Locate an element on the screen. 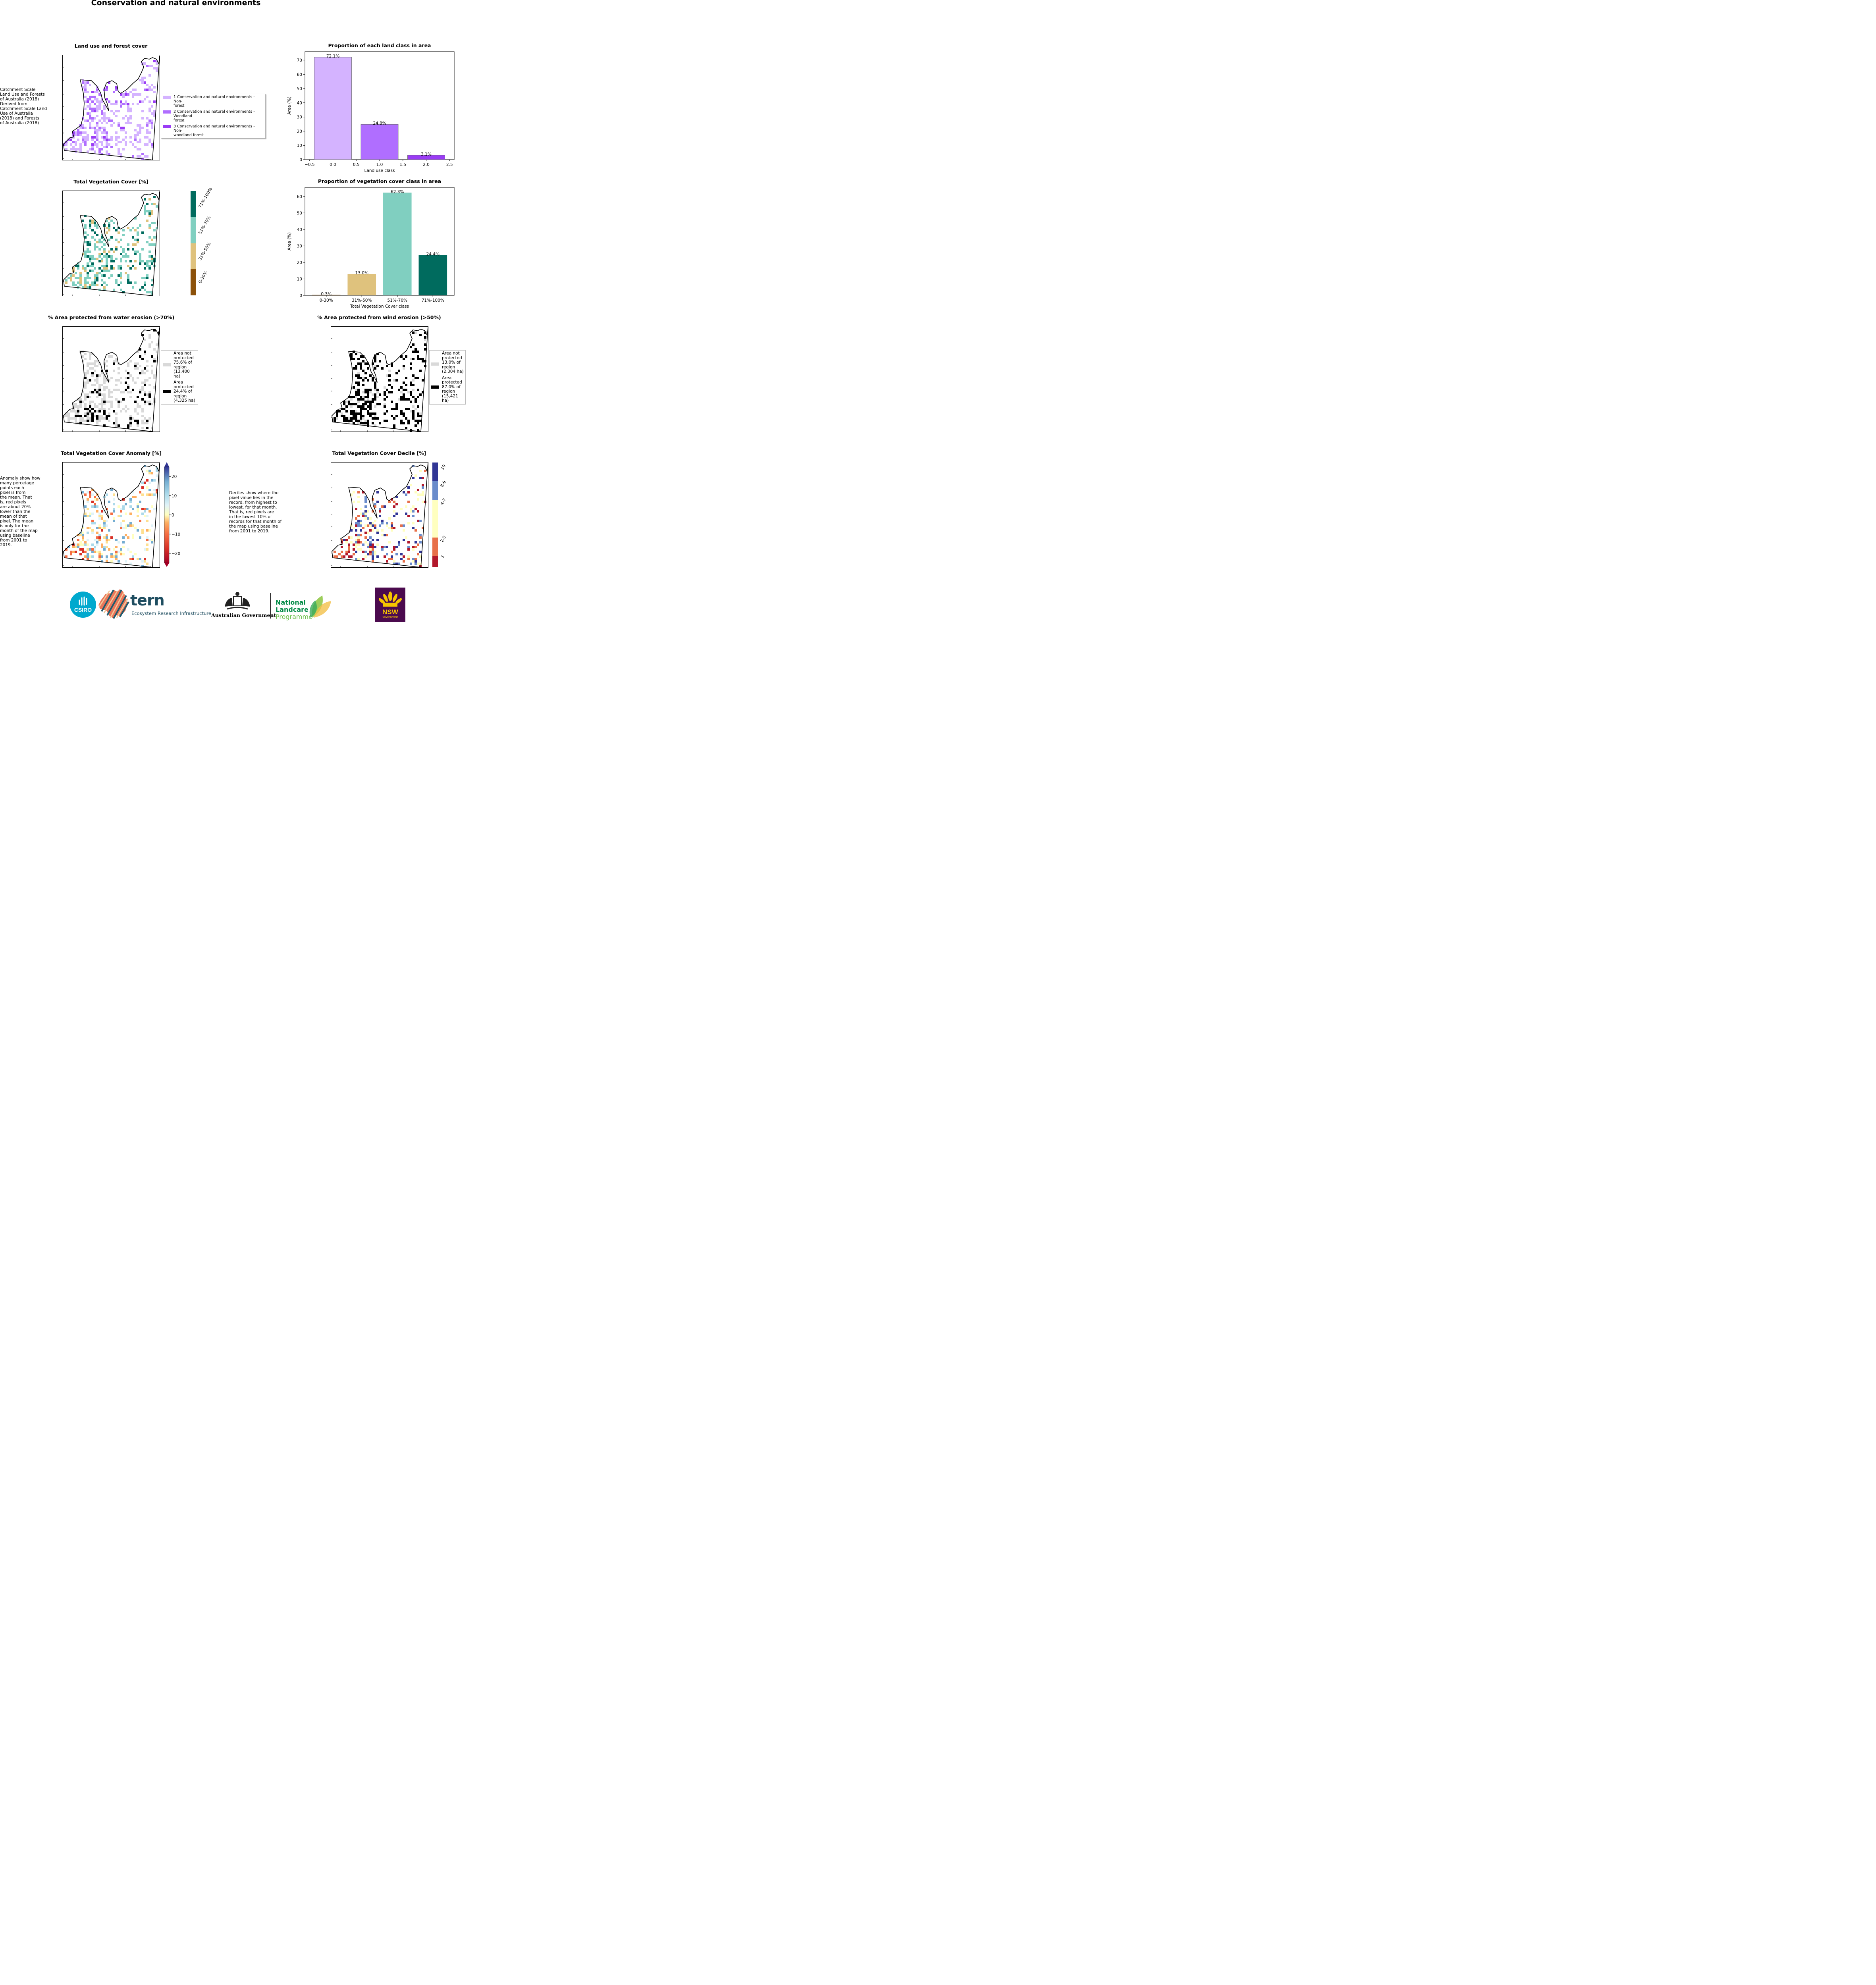  vegcover-map-canvas is located at coordinates (111, 243).